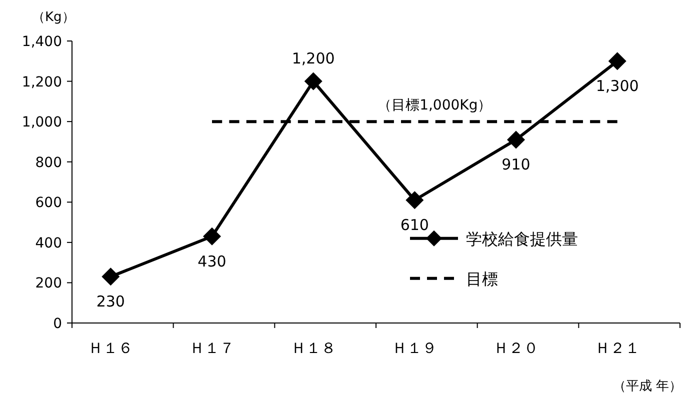 Image resolution: width=688 pixels, height=400 pixels. Describe the element at coordinates (48, 284) in the screenshot. I see `y-tick-label: 200` at that location.